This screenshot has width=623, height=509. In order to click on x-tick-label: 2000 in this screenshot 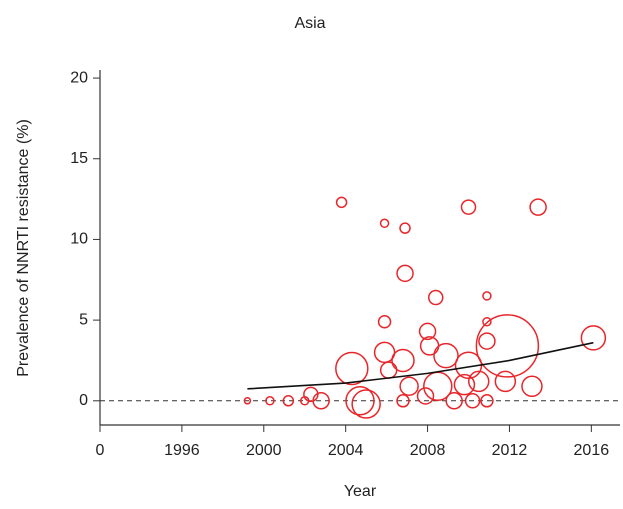, I will do `click(264, 450)`.